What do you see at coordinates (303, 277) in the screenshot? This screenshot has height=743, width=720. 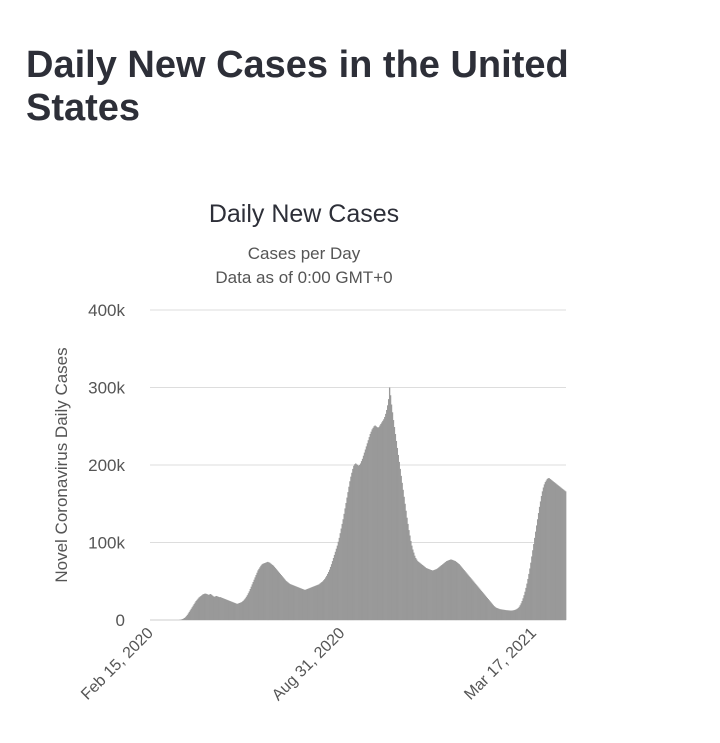 I see `chart-subtitle-line2: Data as of 0:00 GMT+0` at bounding box center [303, 277].